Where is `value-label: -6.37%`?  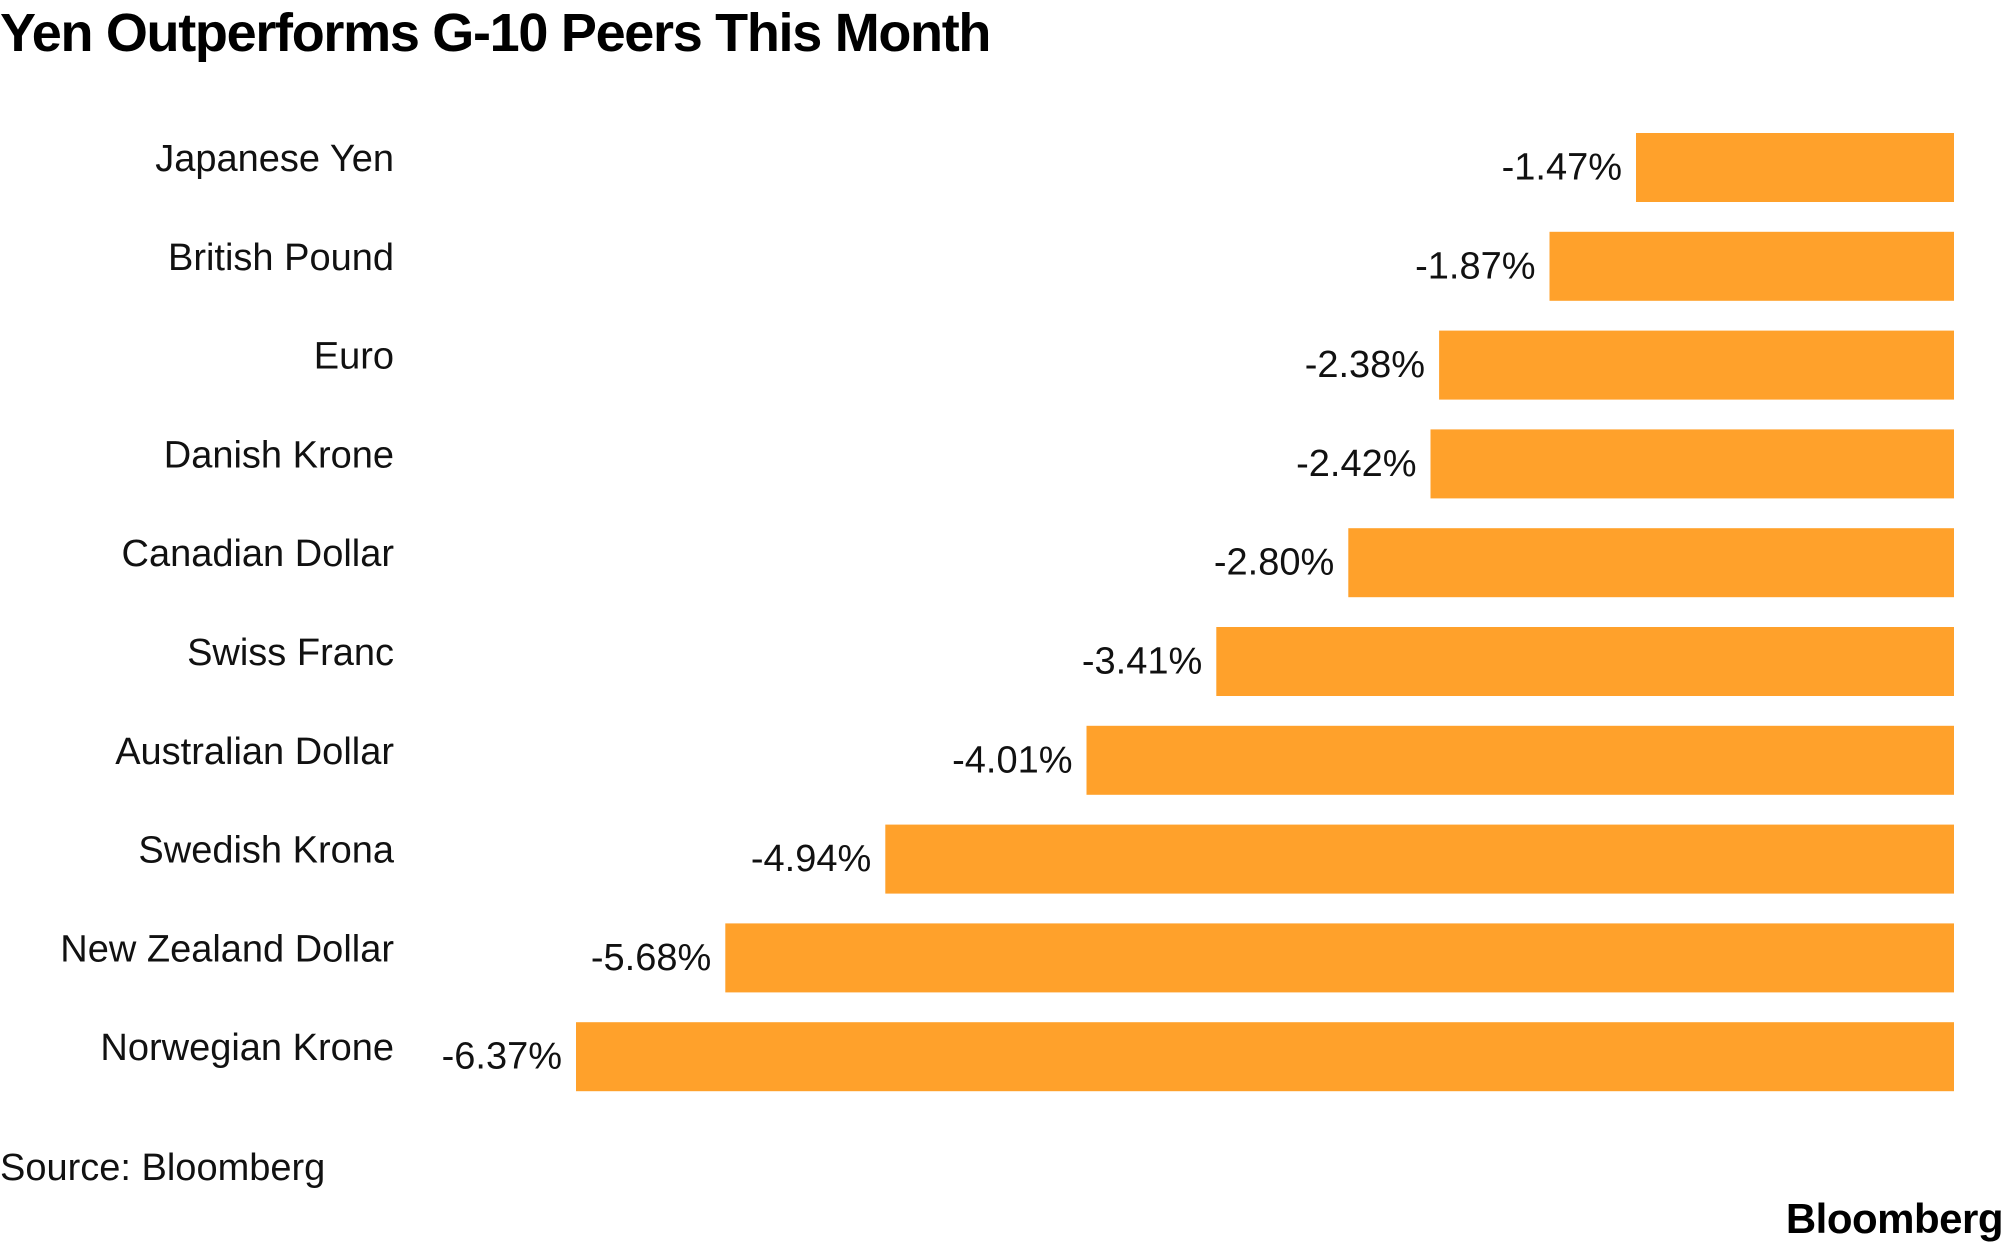 value-label: -6.37% is located at coordinates (502, 1057).